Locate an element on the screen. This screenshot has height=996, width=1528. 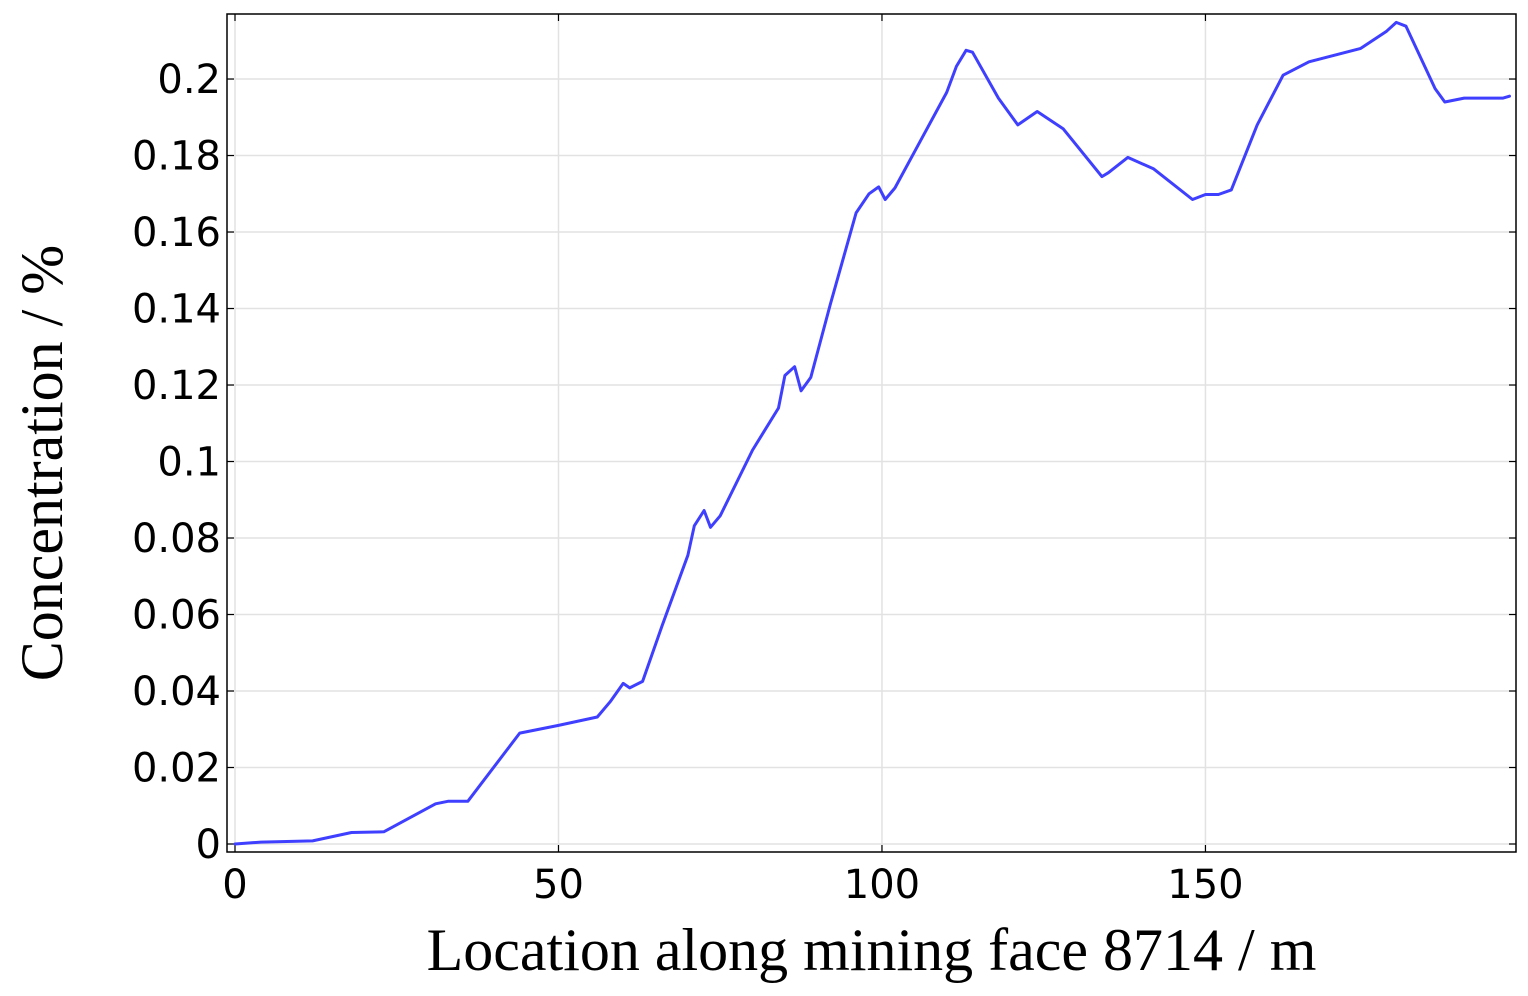
x-tick-label: 0 is located at coordinates (234, 885).